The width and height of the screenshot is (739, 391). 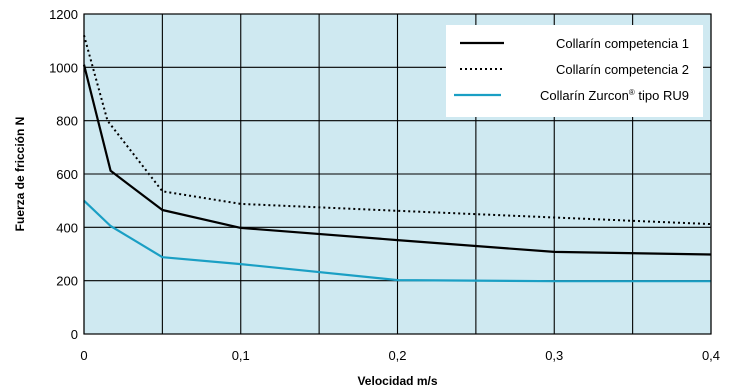 I want to click on legend-label-2: Collarín competencia 2, so click(x=622, y=69).